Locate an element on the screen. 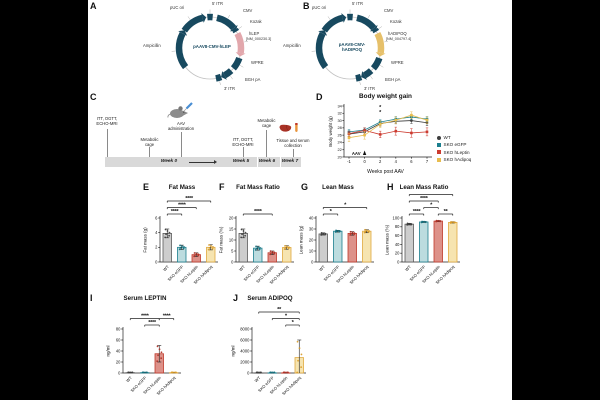  x-tick-label: 7 is located at coordinates (427, 161).